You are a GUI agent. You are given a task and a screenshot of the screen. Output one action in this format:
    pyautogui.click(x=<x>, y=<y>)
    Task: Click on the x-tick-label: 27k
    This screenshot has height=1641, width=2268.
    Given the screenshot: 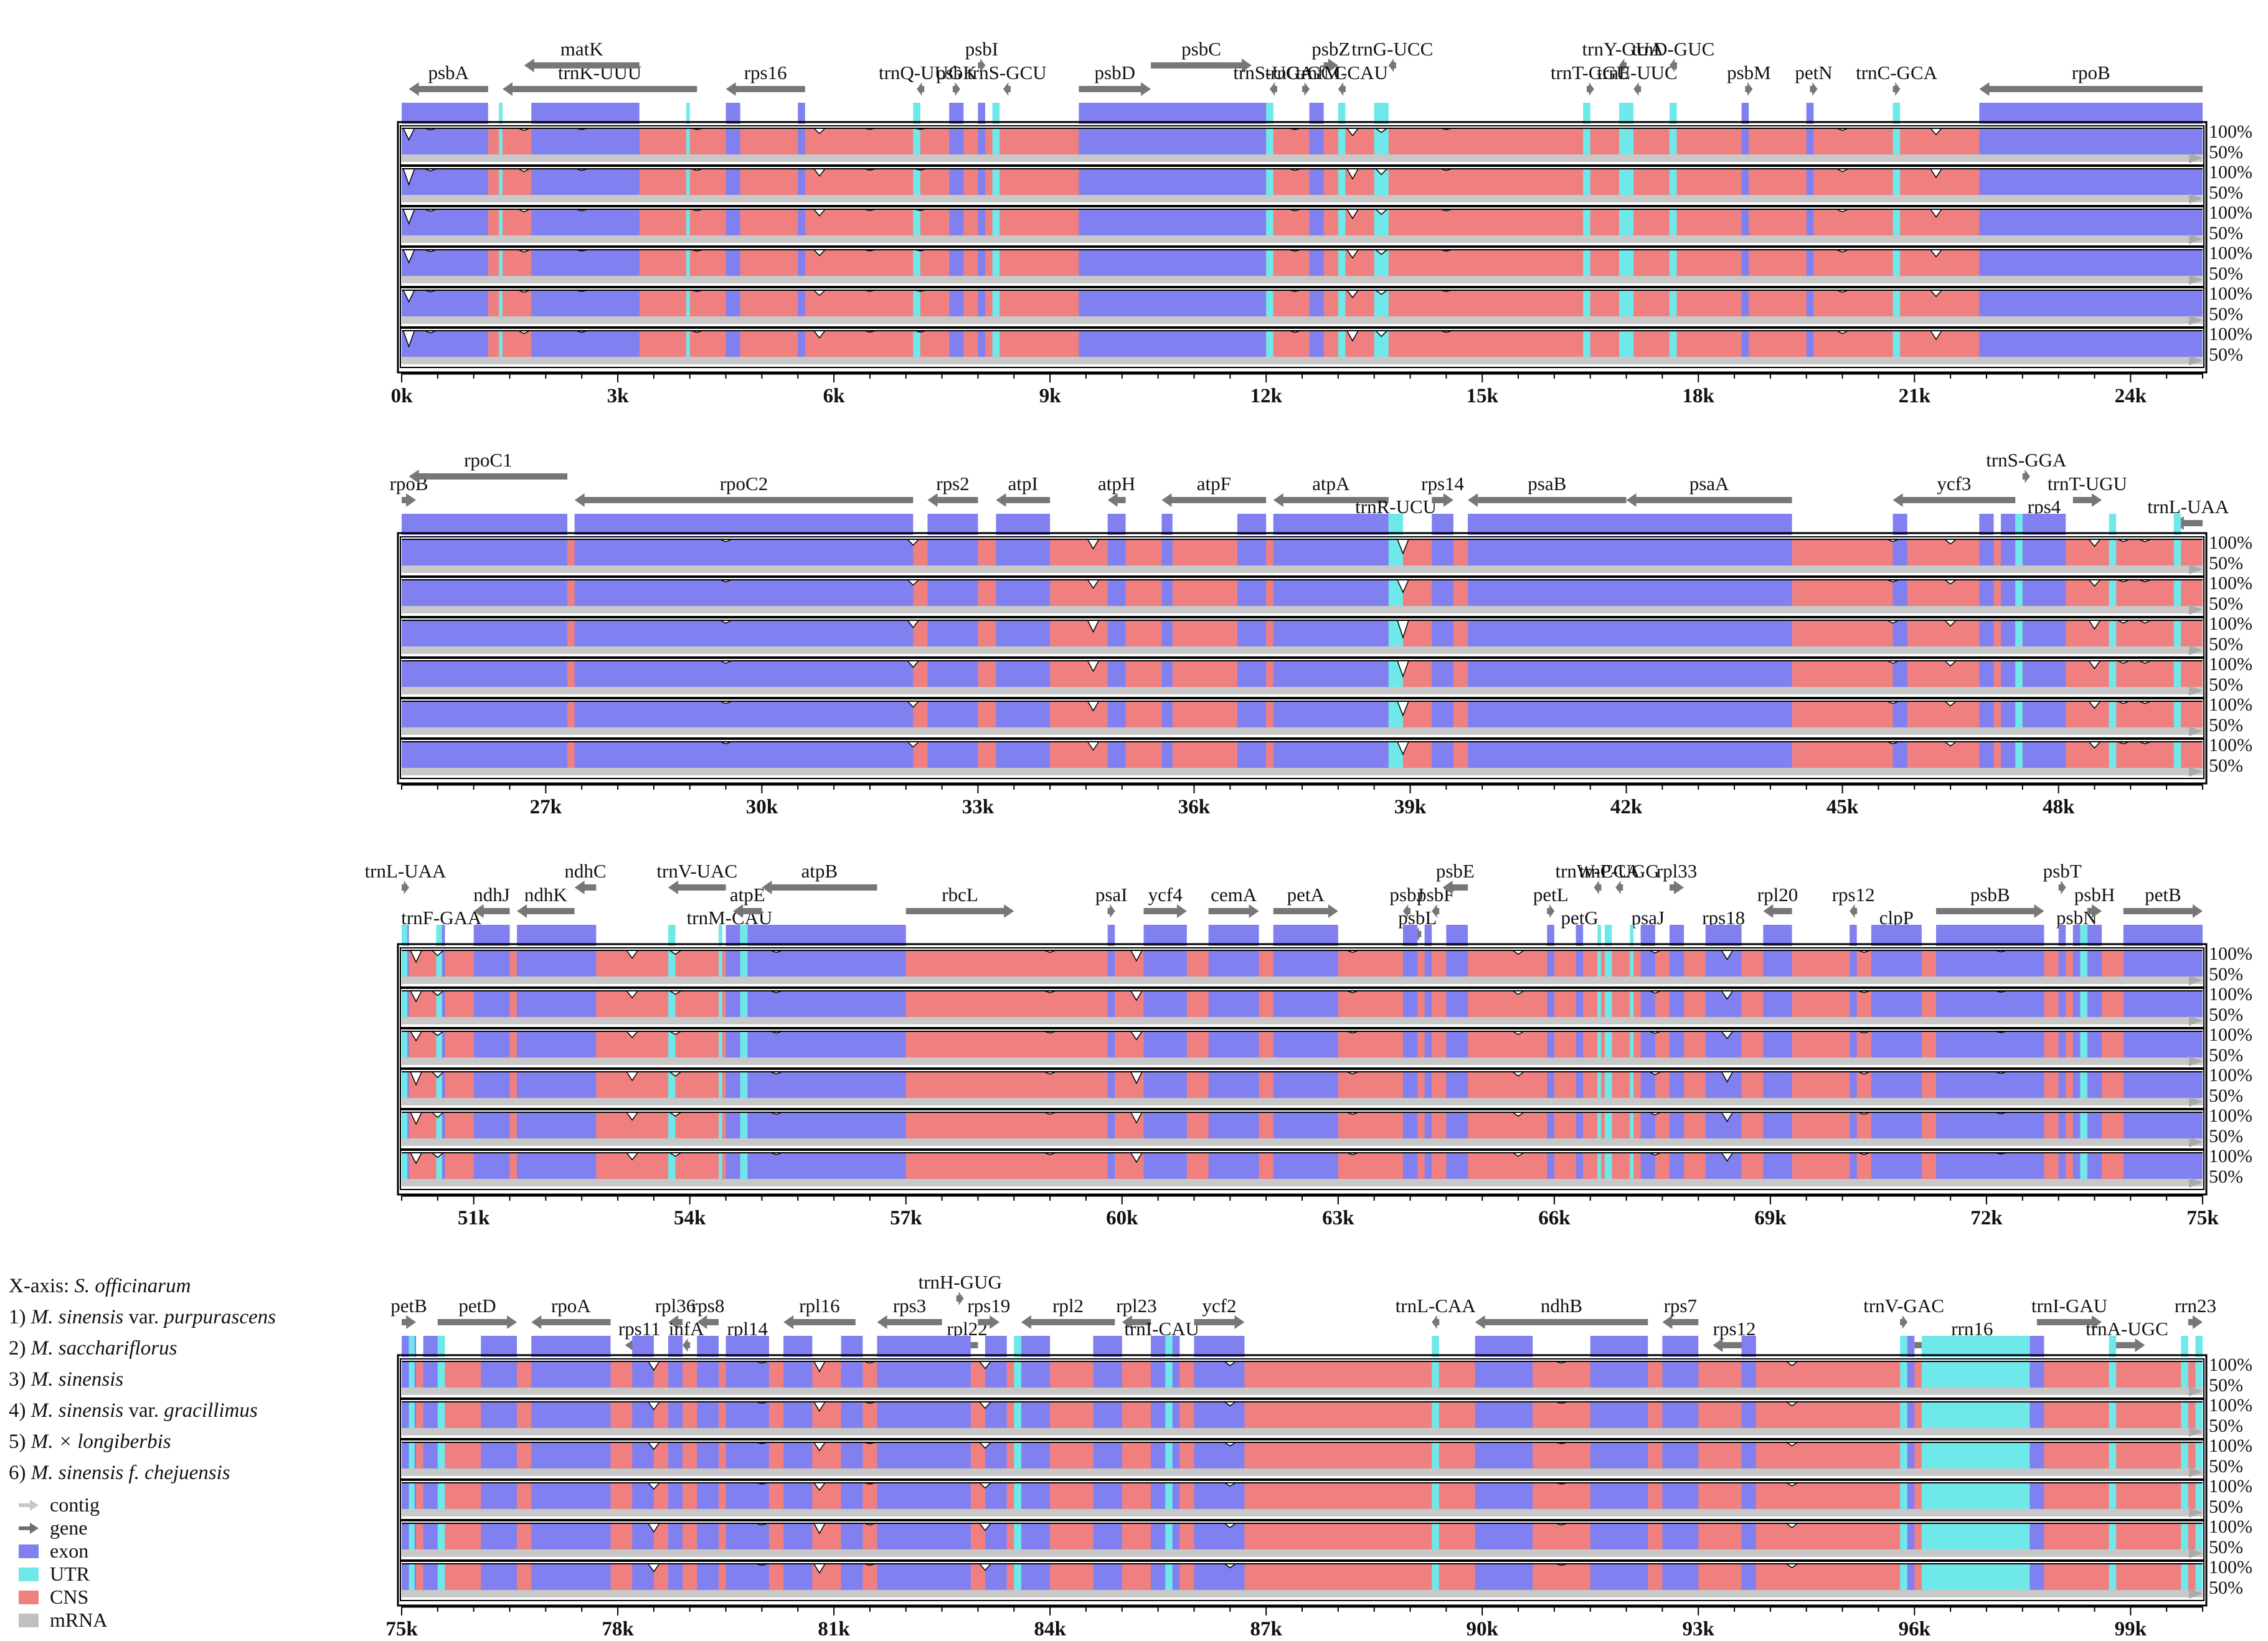 What is the action you would take?
    pyautogui.click(x=546, y=807)
    